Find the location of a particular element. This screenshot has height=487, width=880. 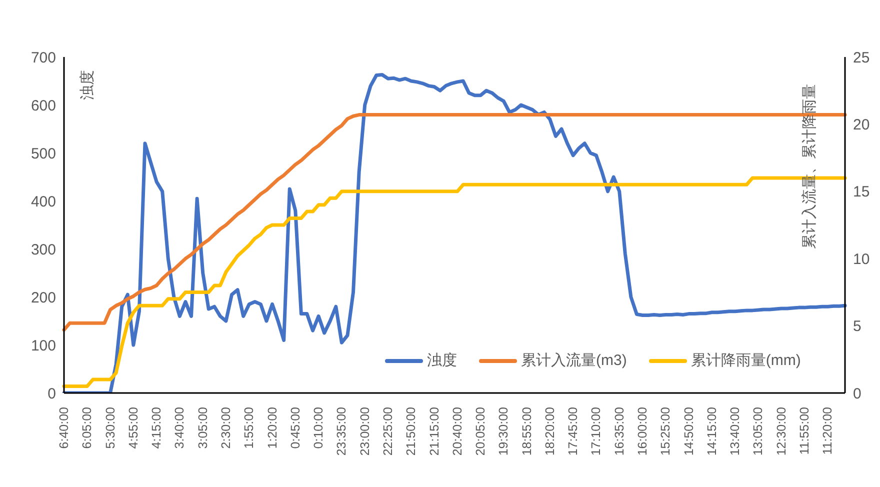

x-tick-label: 6:05:00 is located at coordinates (87, 427).